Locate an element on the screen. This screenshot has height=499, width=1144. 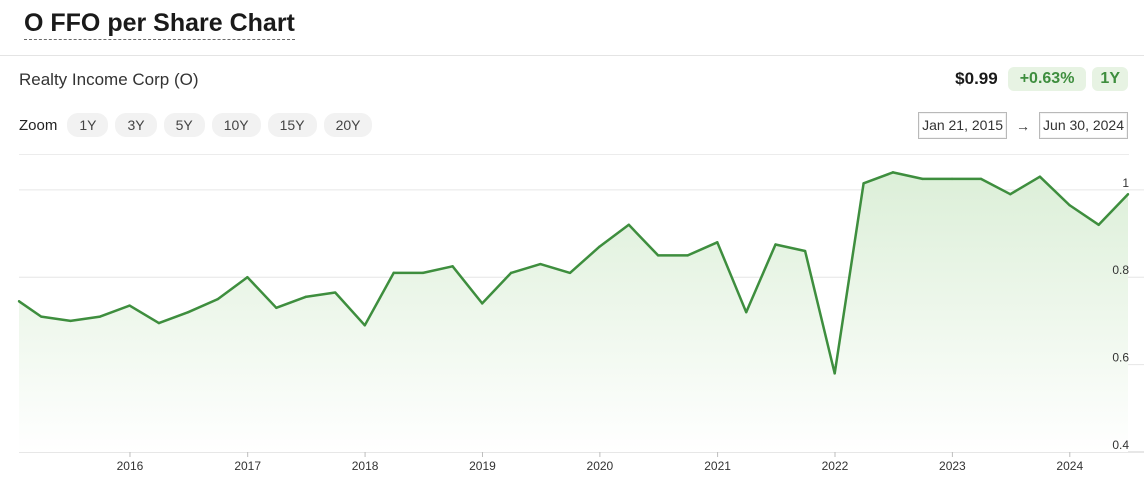
quote-summary: $0.99 +0.63% 1Y is located at coordinates (1041, 79).